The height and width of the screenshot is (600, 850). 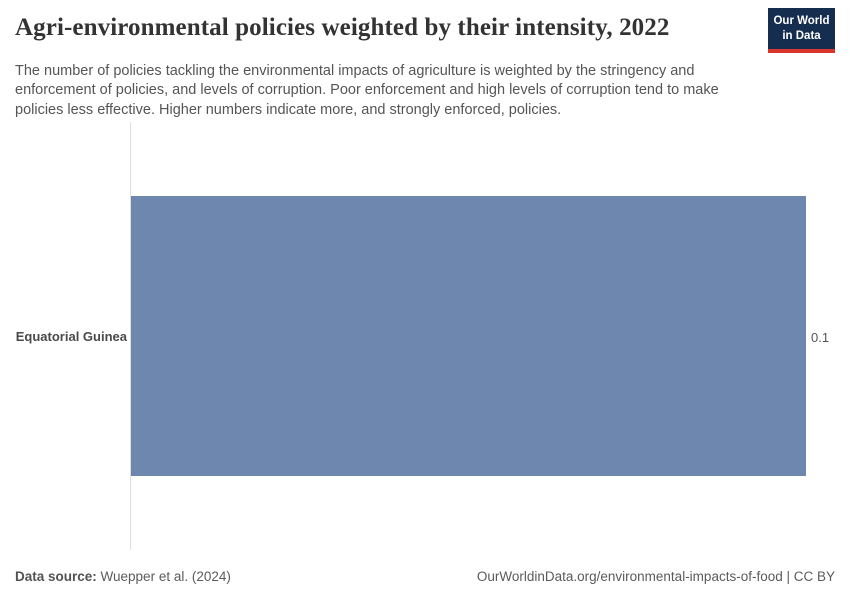 I want to click on owid-logo-line2: in Data, so click(x=801, y=35).